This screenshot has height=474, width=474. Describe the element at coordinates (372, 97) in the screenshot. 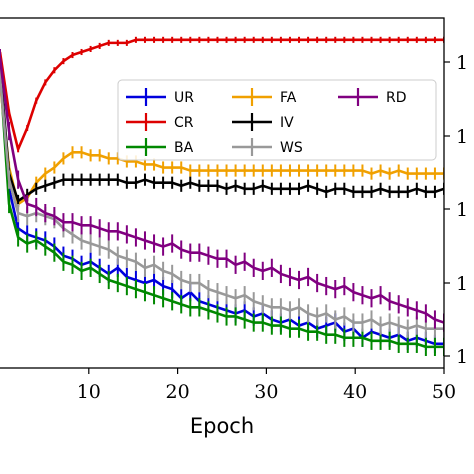

I see `legend-item-rd: RD` at that location.